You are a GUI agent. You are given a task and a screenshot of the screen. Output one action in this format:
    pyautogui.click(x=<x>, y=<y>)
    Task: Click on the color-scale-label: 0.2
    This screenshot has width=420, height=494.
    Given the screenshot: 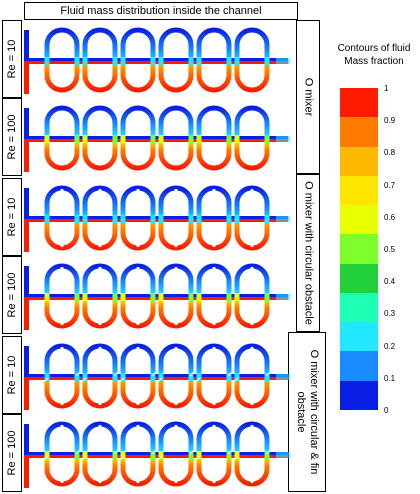 What is the action you would take?
    pyautogui.click(x=390, y=346)
    